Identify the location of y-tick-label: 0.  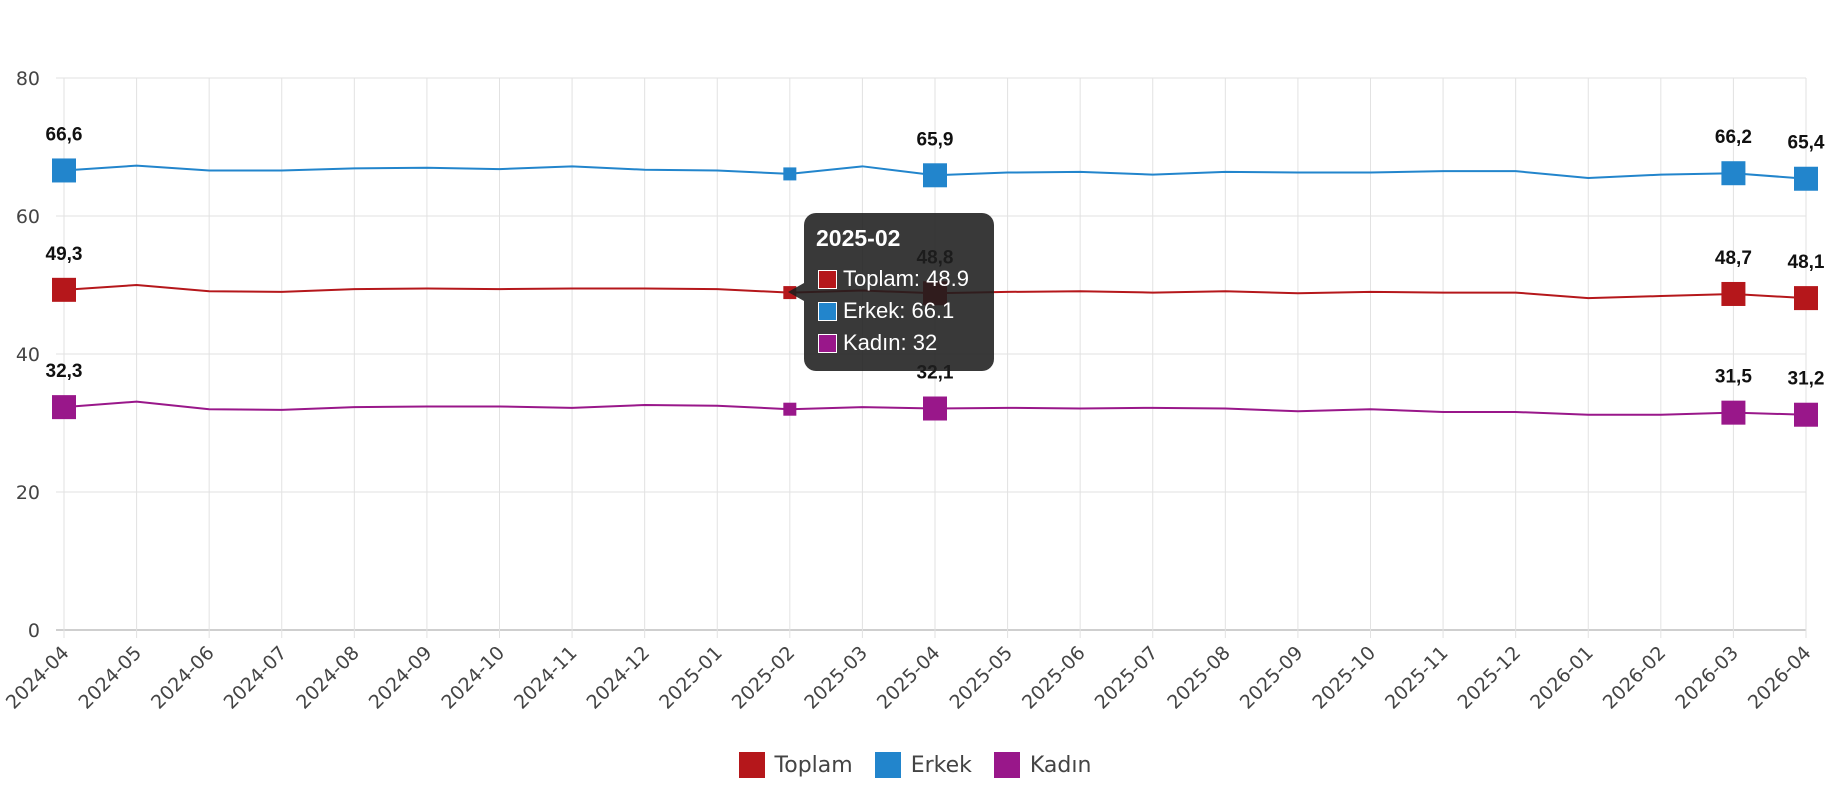
(34, 631).